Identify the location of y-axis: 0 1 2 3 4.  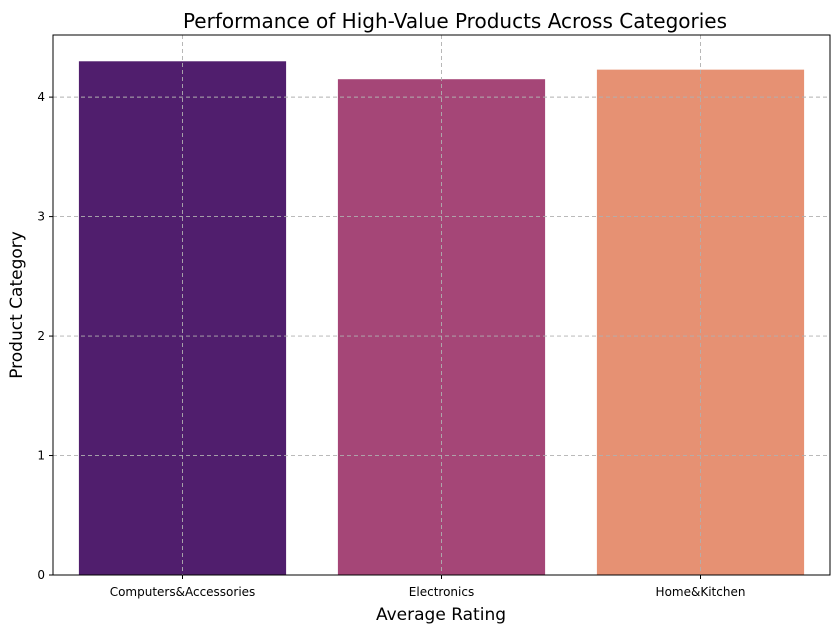
(45, 336).